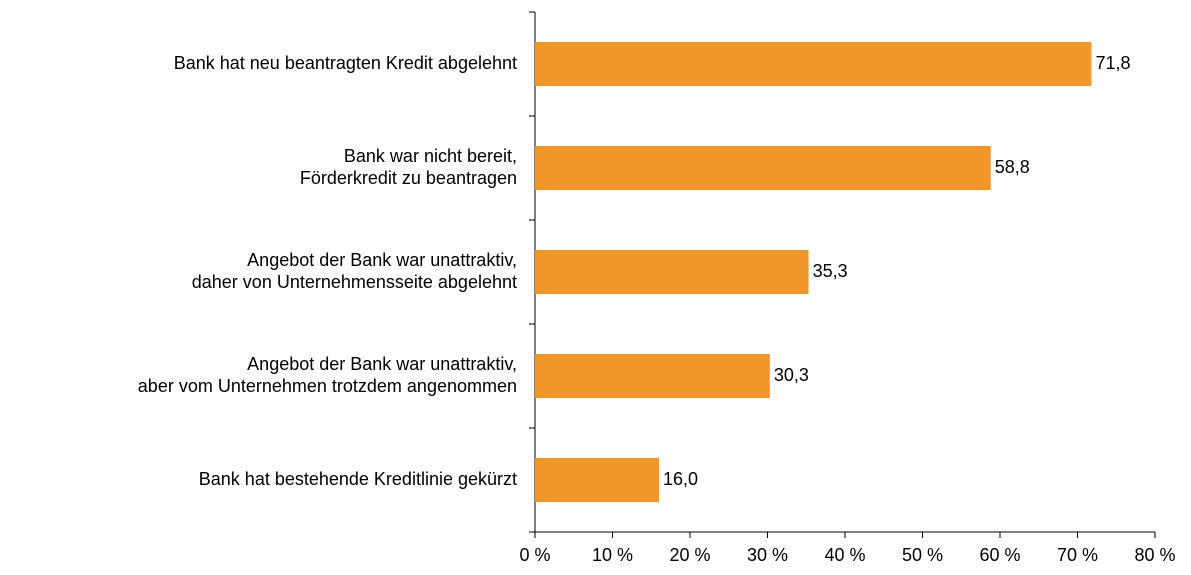 The image size is (1191, 575). I want to click on x-tick-label: 60 %, so click(999, 555).